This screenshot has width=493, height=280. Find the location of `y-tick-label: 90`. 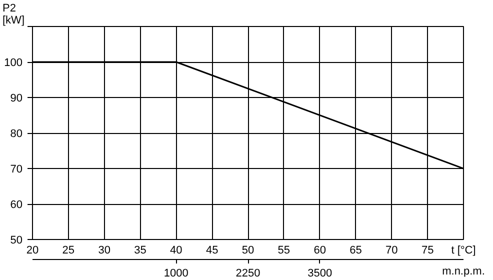

y-tick-label: 90 is located at coordinates (16, 98).